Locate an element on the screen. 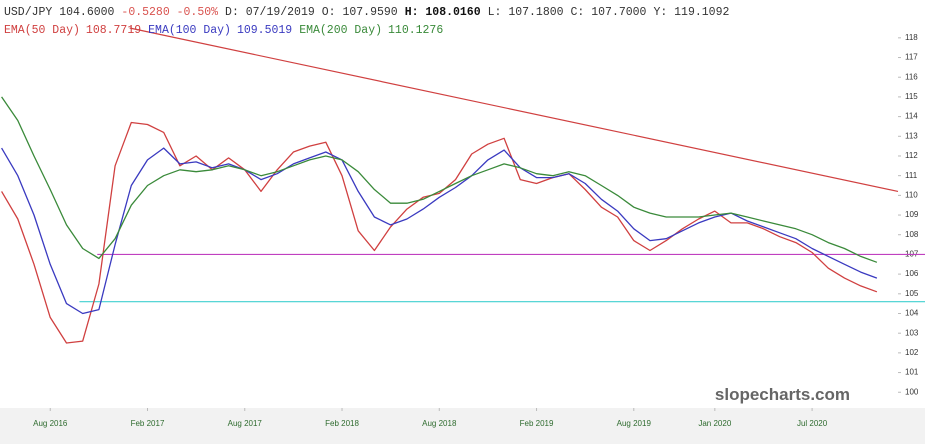 The height and width of the screenshot is (444, 925). open: O: 107.9590 is located at coordinates (359, 12).